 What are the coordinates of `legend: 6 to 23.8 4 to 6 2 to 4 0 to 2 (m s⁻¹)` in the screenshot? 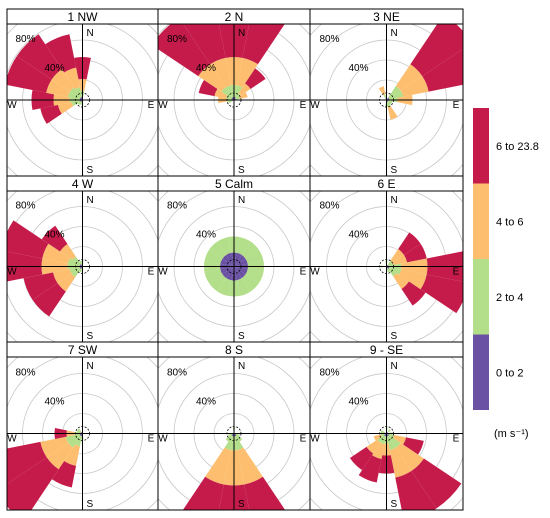 It's located at (506, 274).